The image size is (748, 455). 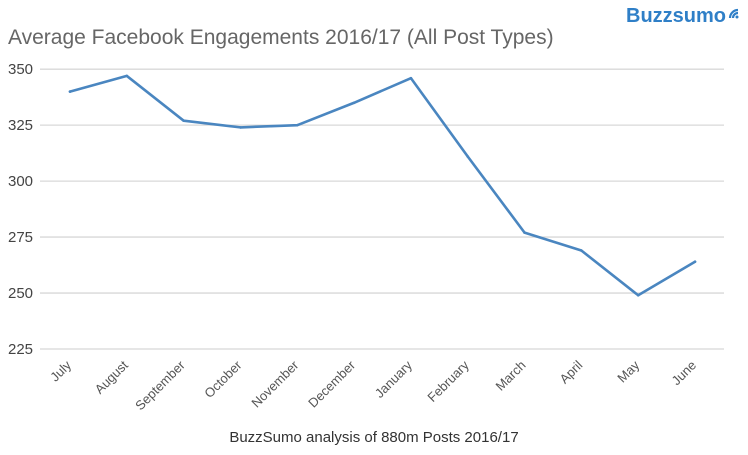 I want to click on wifi-signal-icon, so click(x=733, y=13).